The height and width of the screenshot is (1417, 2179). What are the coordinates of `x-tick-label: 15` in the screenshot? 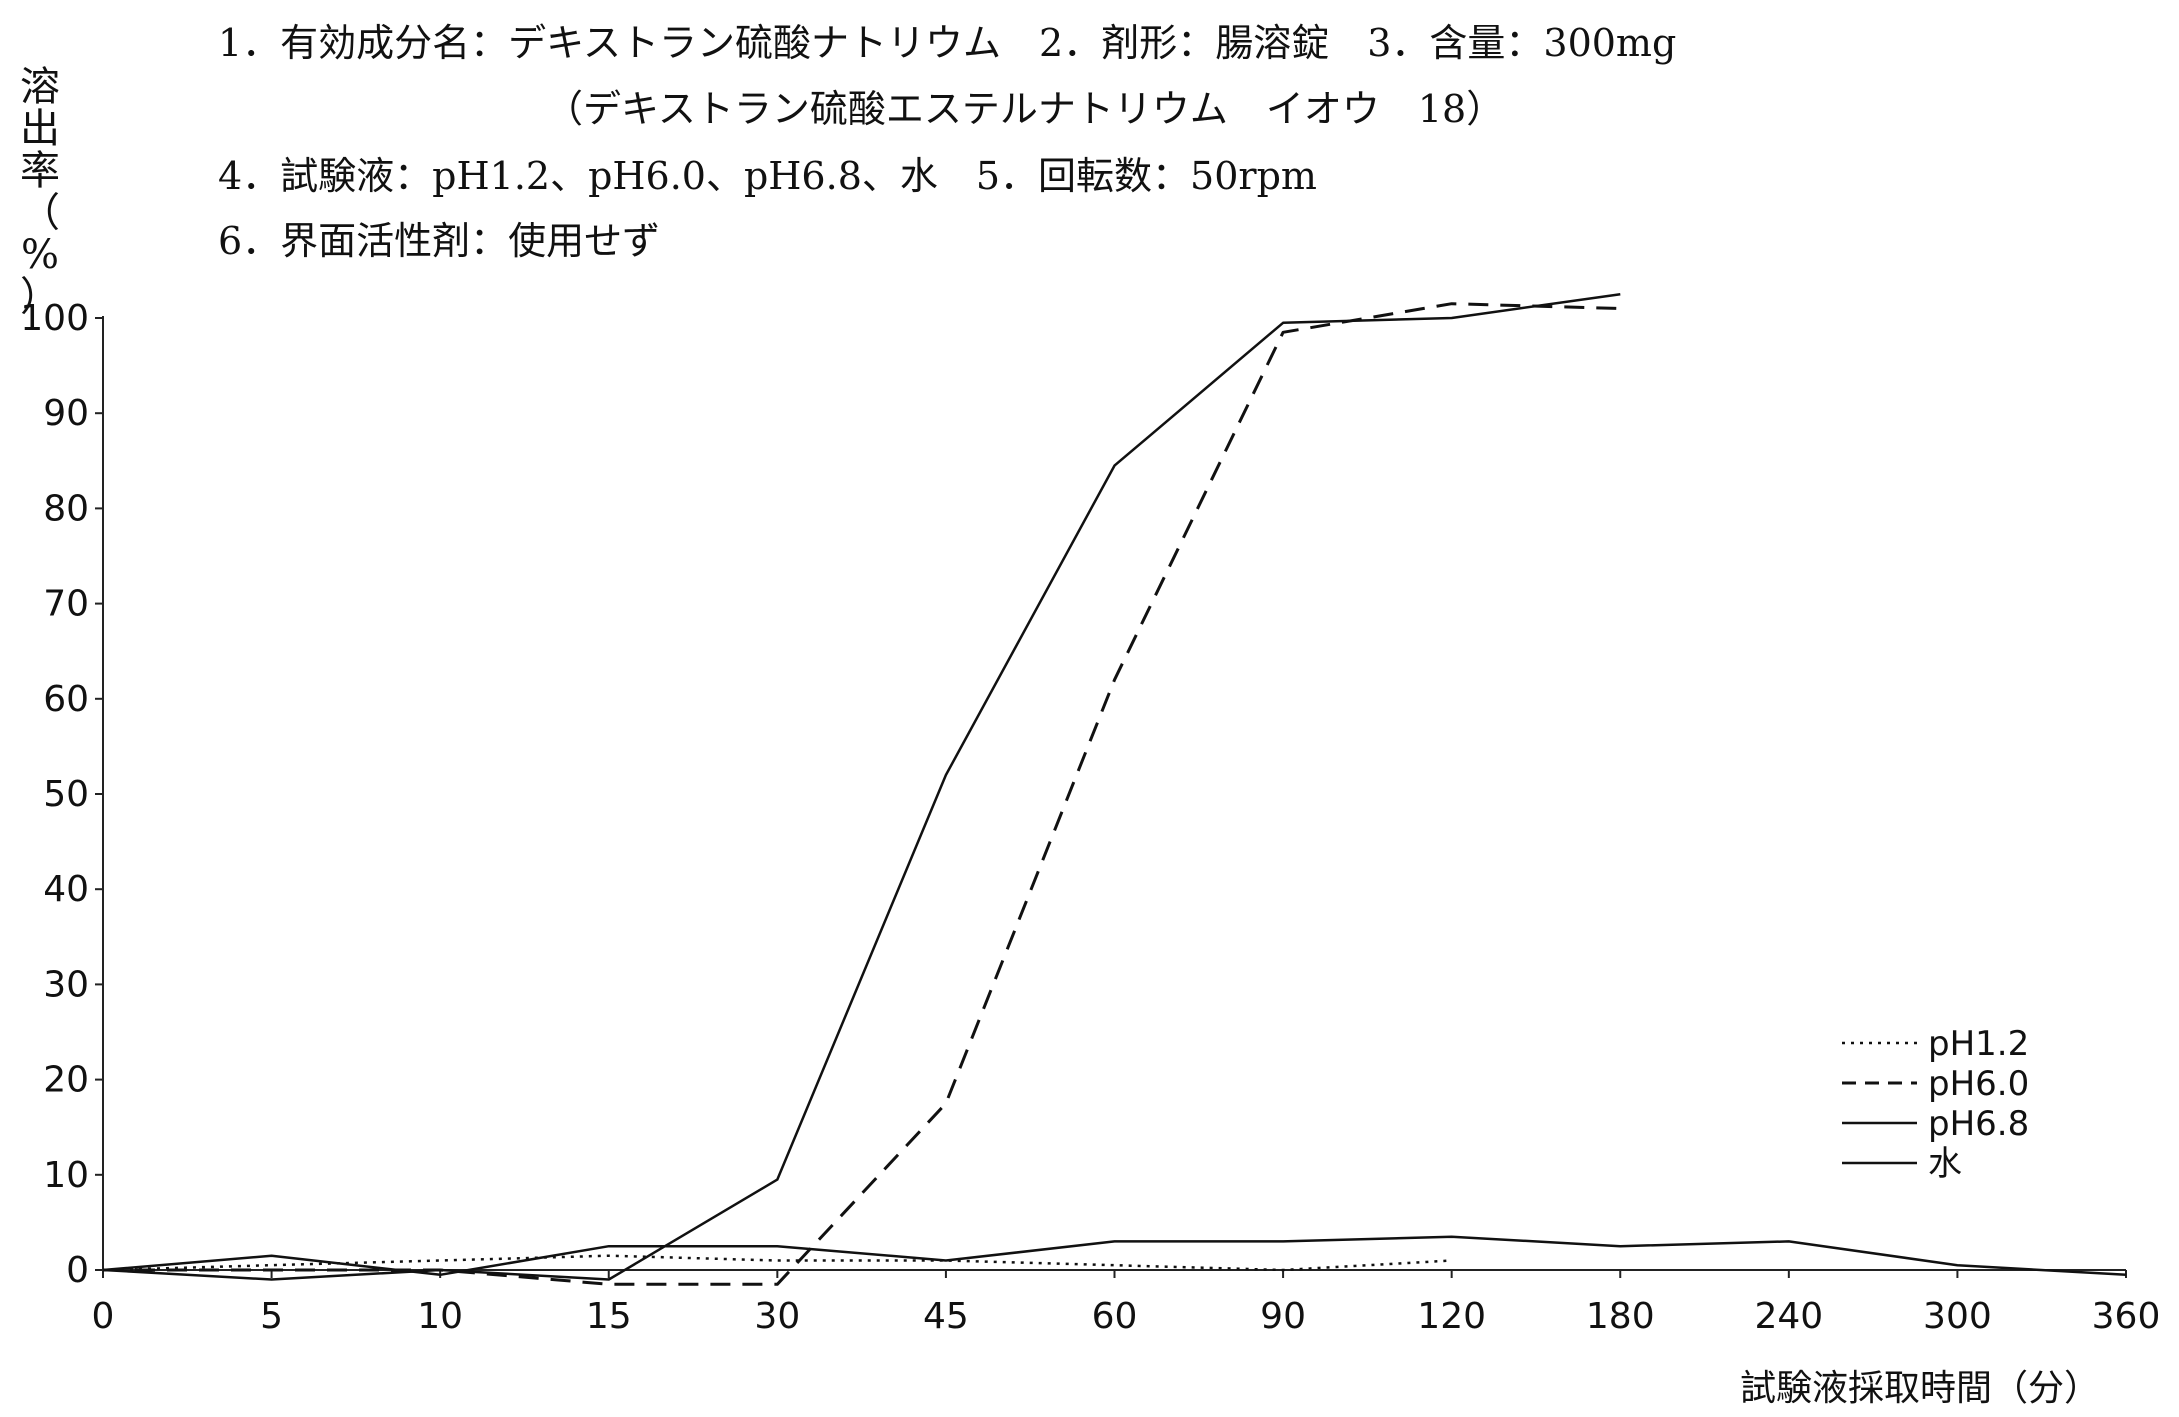 It's located at (609, 1316).